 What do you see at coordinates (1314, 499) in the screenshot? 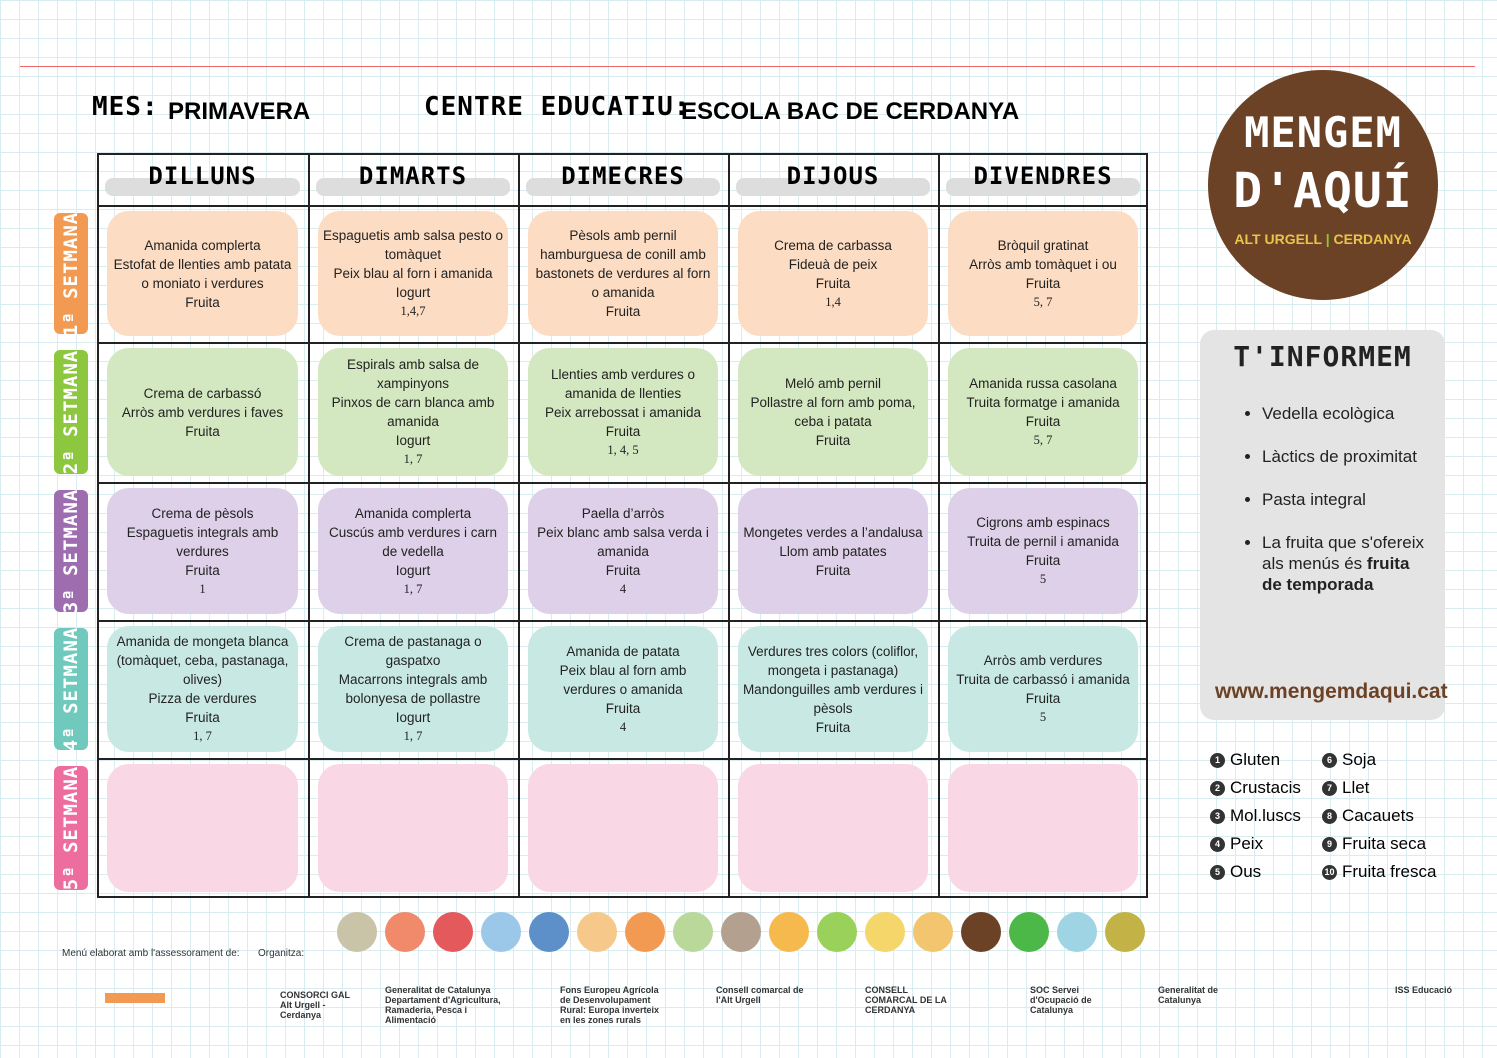
I see `bullet-text: Pasta integral` at bounding box center [1314, 499].